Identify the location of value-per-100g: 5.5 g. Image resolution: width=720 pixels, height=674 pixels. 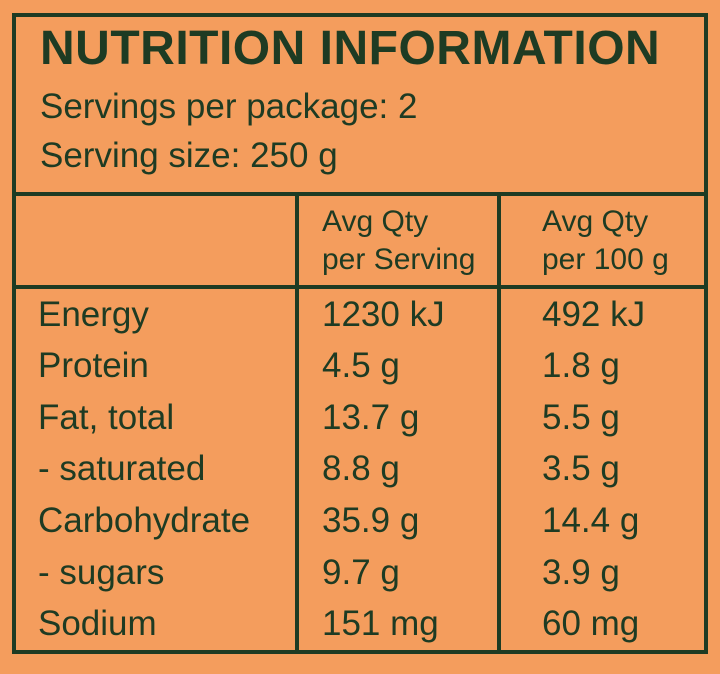
(581, 417).